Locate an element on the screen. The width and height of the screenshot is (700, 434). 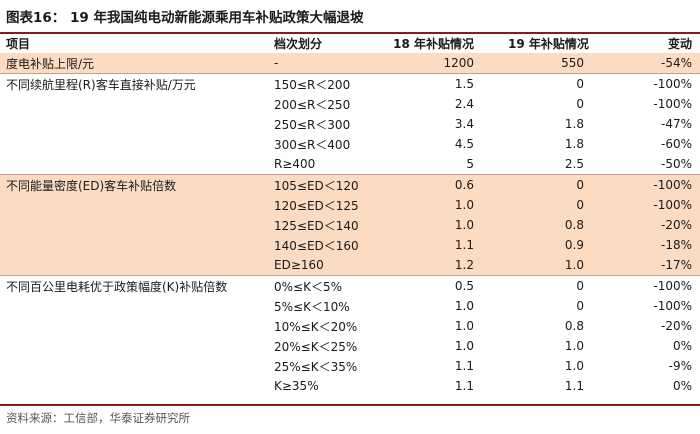
table-row: 200≤R＜250 2.4 0 -100% is located at coordinates (350, 104).